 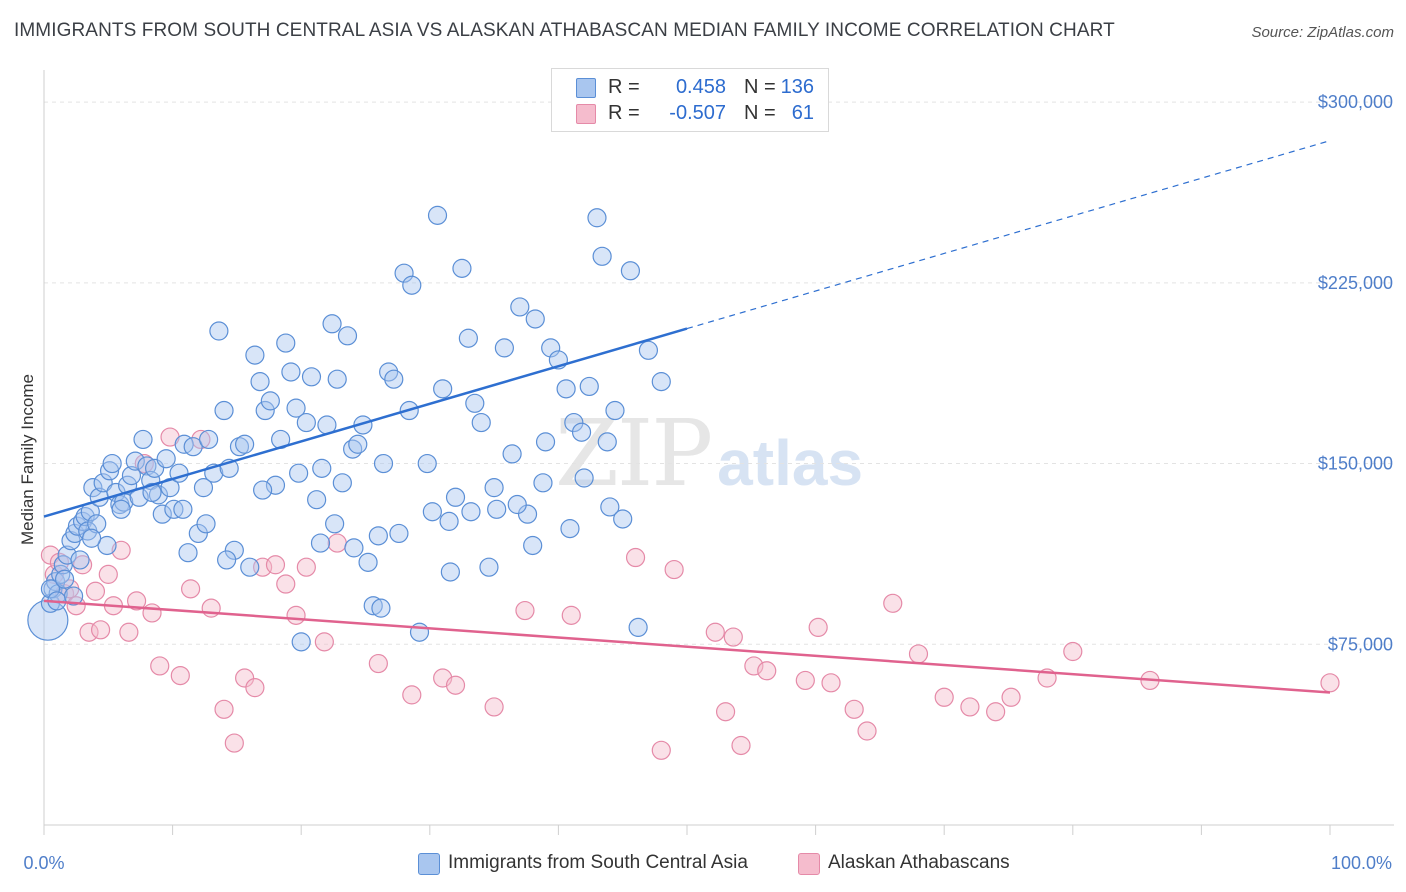 What do you see at coordinates (687, 646) in the screenshot?
I see `trend-line-pink` at bounding box center [687, 646].